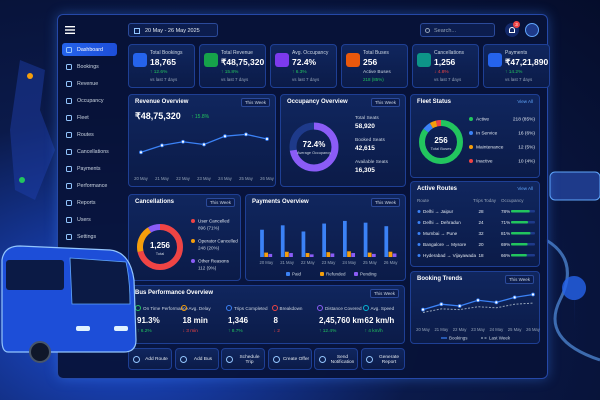 This screenshot has height=400, width=600. What do you see at coordinates (200, 117) in the screenshot?
I see `revenue-change: ↑ 15.8%` at bounding box center [200, 117].